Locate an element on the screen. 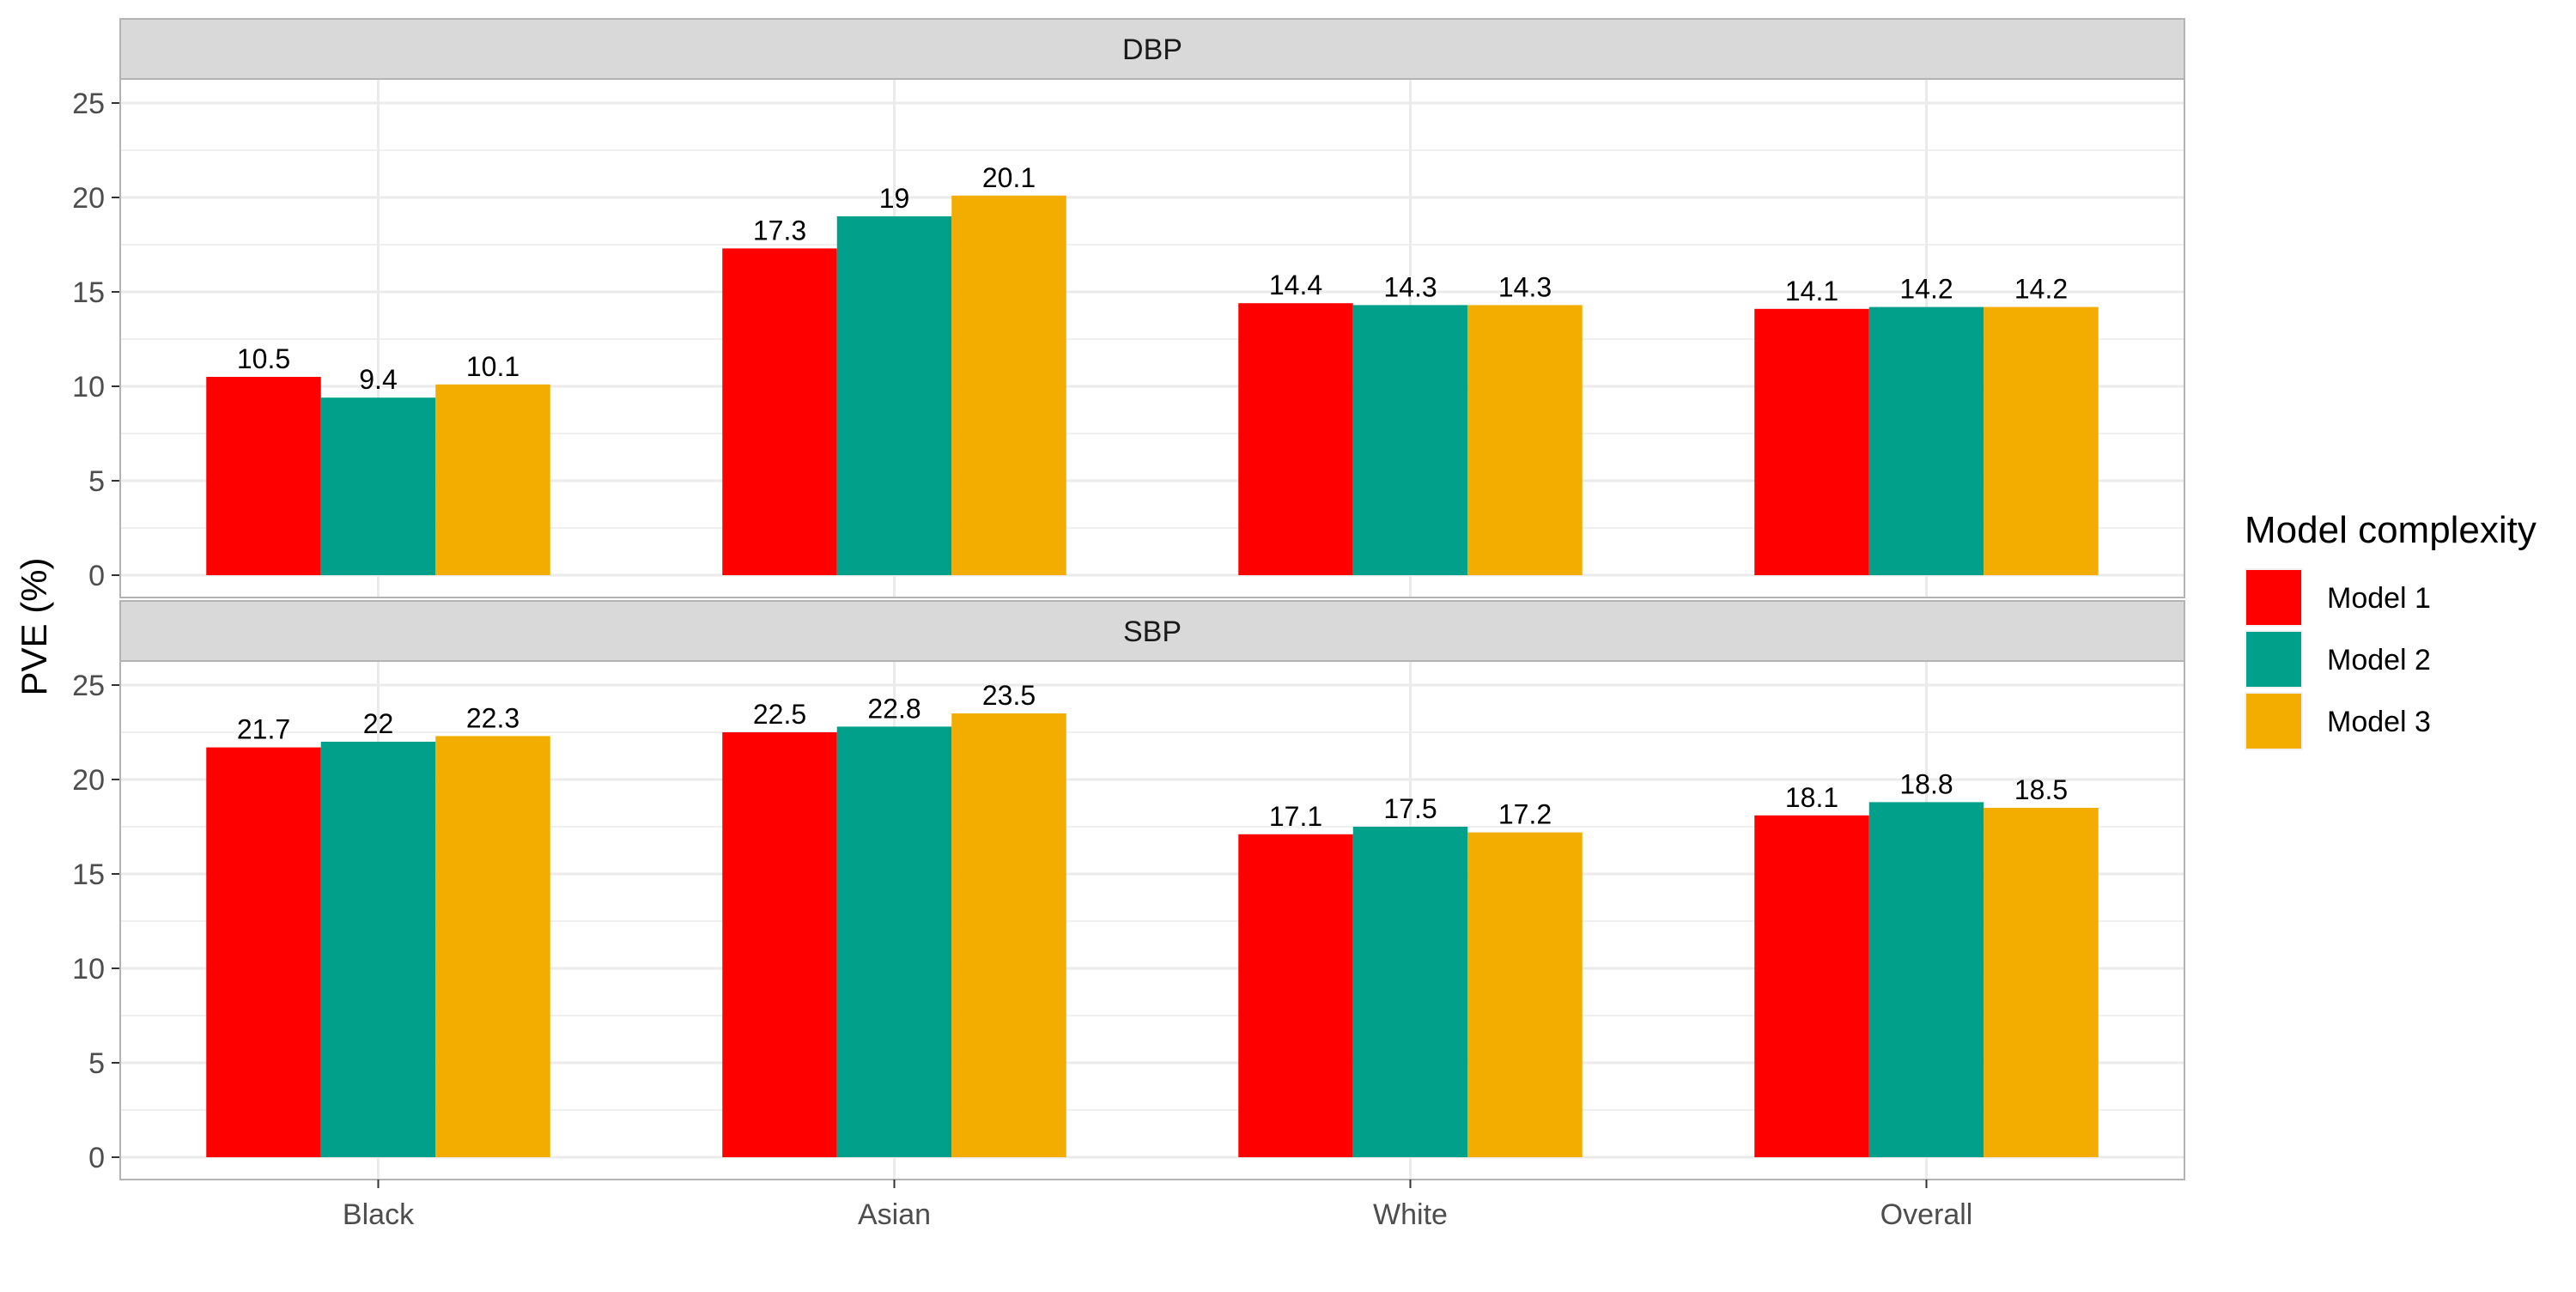 Image resolution: width=2576 pixels, height=1292 pixels. facet-strip-label: SBP is located at coordinates (1152, 632).